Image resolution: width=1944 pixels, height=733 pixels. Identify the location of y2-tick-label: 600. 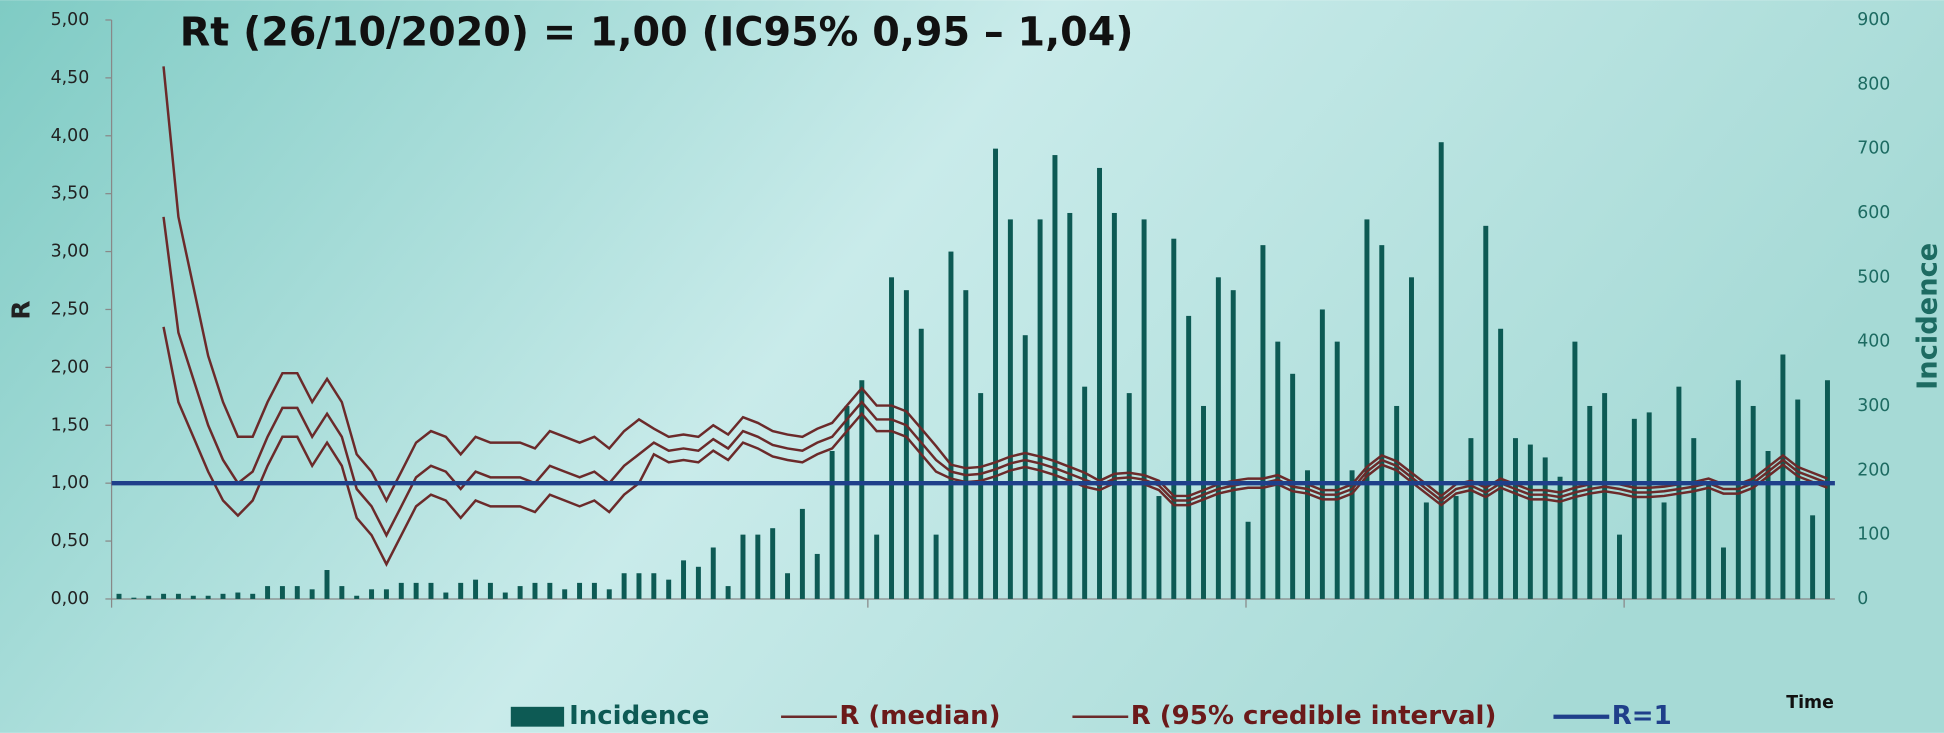
(1873, 213).